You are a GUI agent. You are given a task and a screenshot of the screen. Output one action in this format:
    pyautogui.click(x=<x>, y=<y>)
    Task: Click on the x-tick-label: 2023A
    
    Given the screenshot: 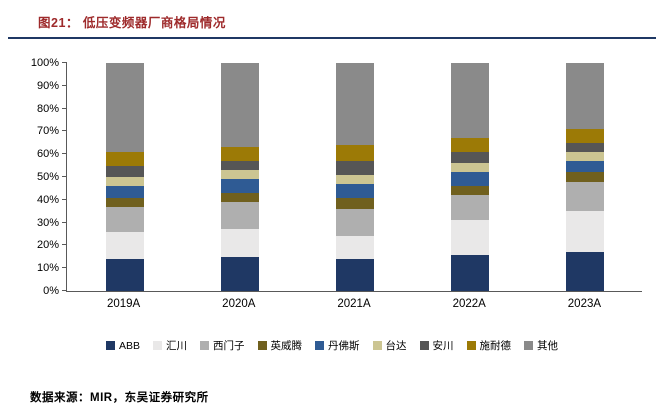 What is the action you would take?
    pyautogui.click(x=584, y=304)
    